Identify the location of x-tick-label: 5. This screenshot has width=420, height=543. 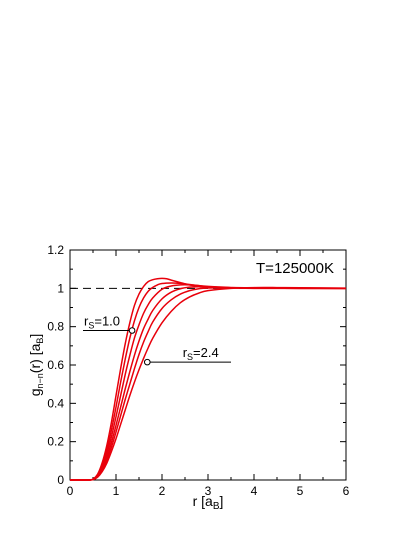
(300, 491).